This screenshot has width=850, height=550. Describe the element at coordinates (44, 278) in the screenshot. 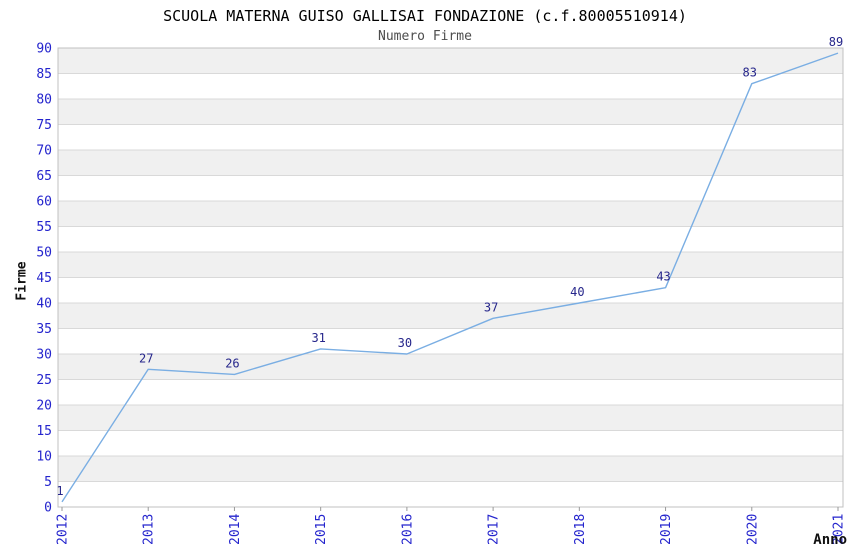

I see `y-tick-label: 45` at that location.